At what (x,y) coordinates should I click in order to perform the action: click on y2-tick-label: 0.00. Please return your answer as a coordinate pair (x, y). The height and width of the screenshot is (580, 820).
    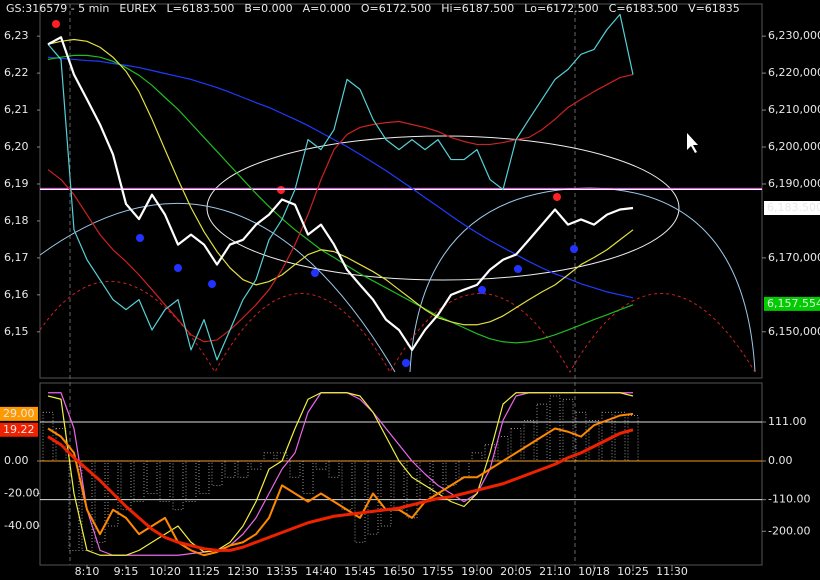
    Looking at the image, I should click on (780, 460).